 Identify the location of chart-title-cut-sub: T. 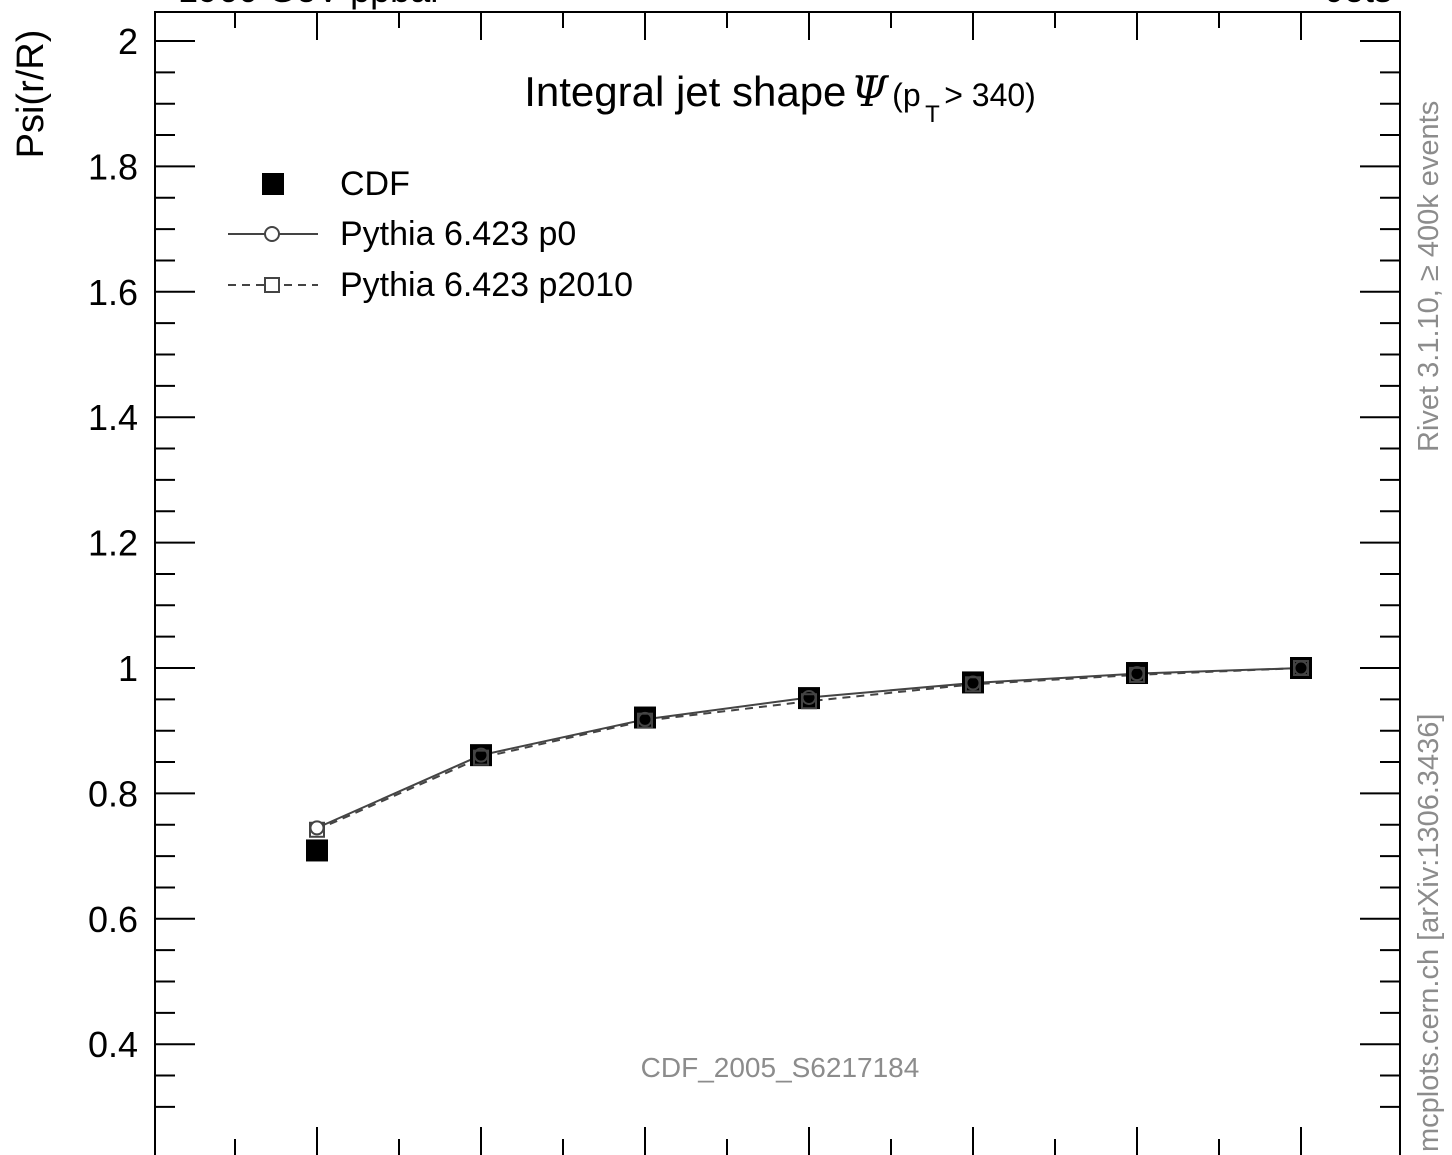
(932, 114).